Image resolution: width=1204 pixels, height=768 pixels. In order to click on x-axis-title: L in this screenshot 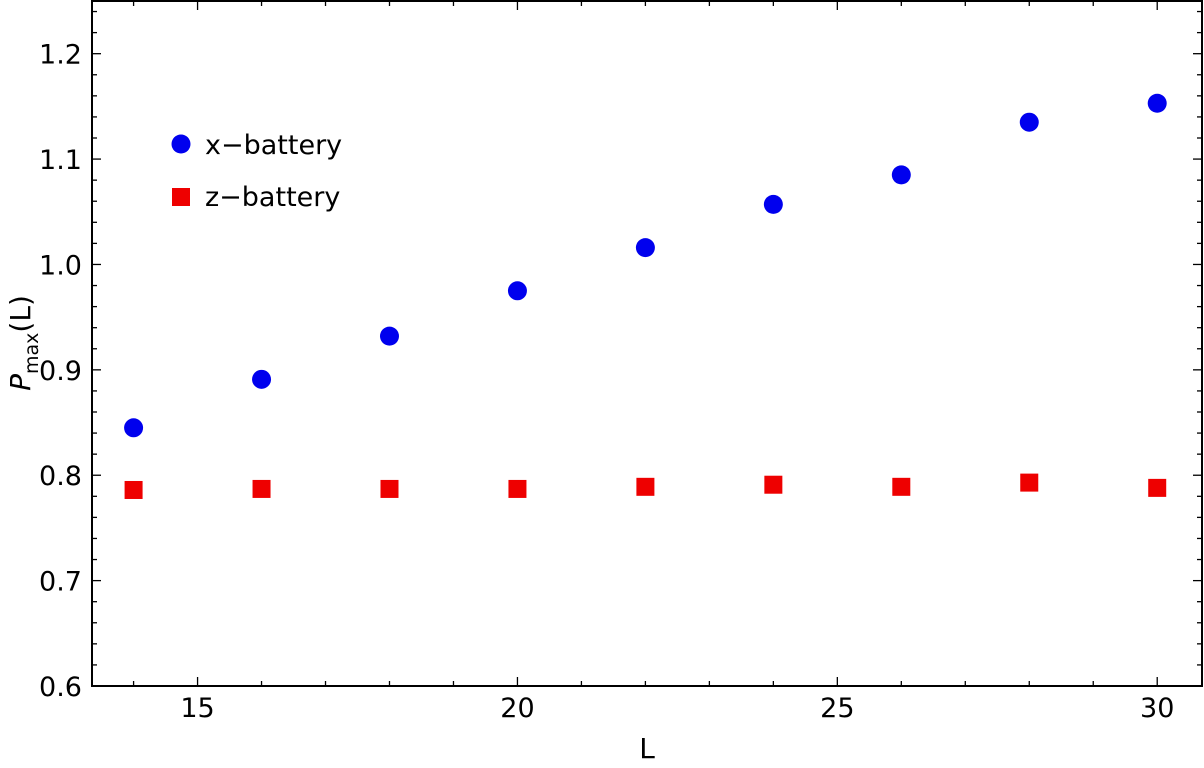, I will do `click(647, 748)`.